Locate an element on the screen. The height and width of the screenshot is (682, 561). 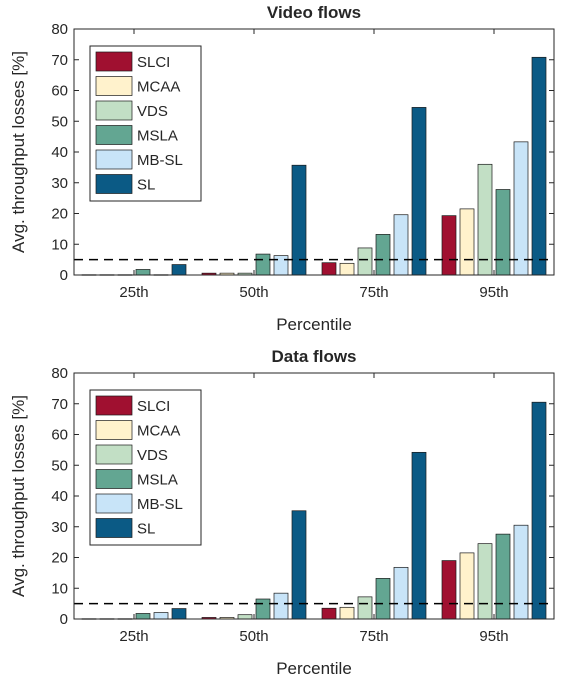
bar-mb-sl-25th is located at coordinates (161, 616).